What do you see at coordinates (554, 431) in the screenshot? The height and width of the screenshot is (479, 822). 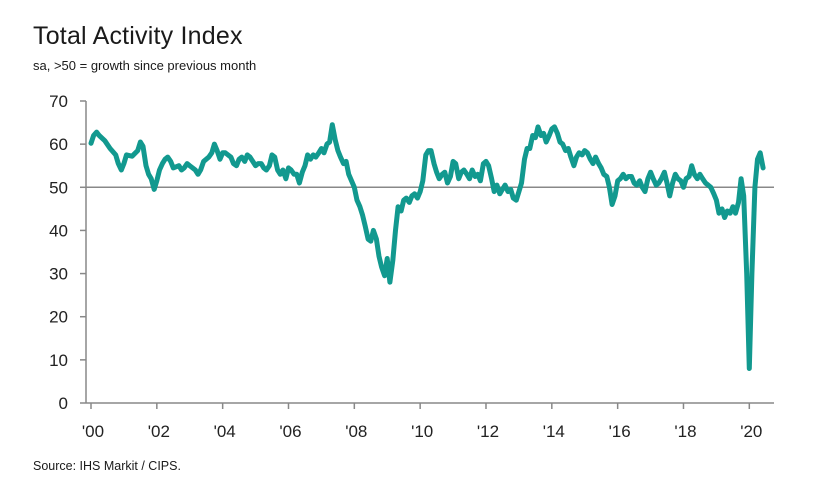 I see `x-tick-label: '14` at bounding box center [554, 431].